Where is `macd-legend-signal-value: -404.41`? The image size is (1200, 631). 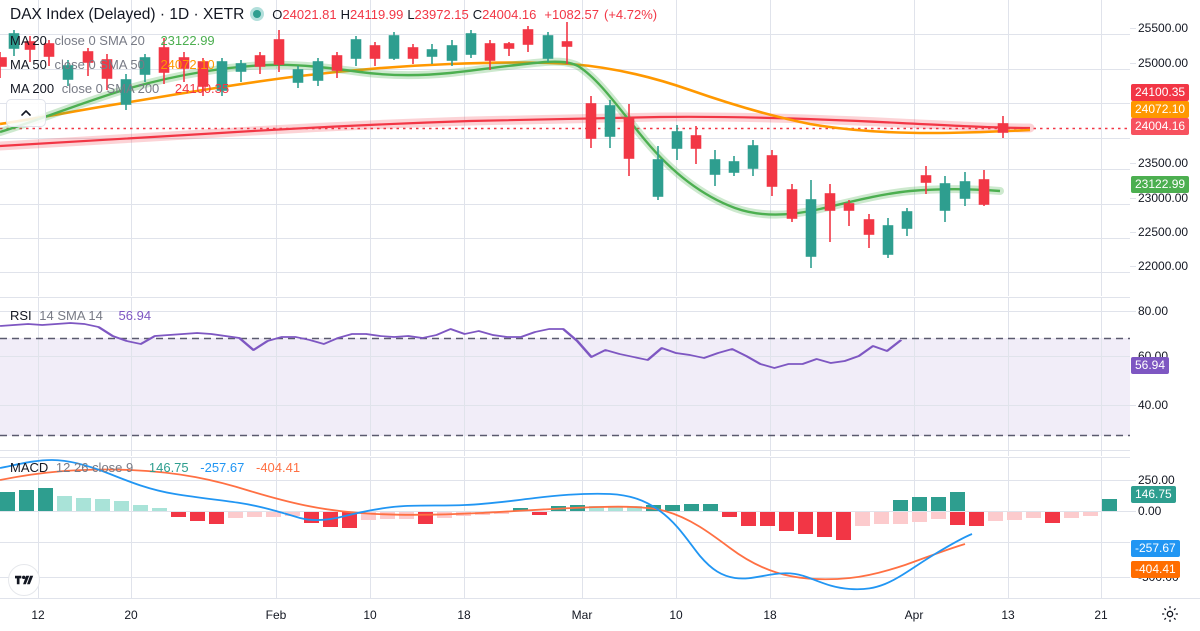 macd-legend-signal-value: -404.41 is located at coordinates (278, 467).